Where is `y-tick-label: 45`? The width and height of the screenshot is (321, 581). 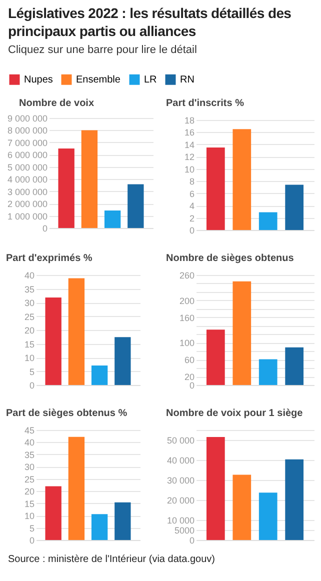
y-tick-label: 45 is located at coordinates (29, 431).